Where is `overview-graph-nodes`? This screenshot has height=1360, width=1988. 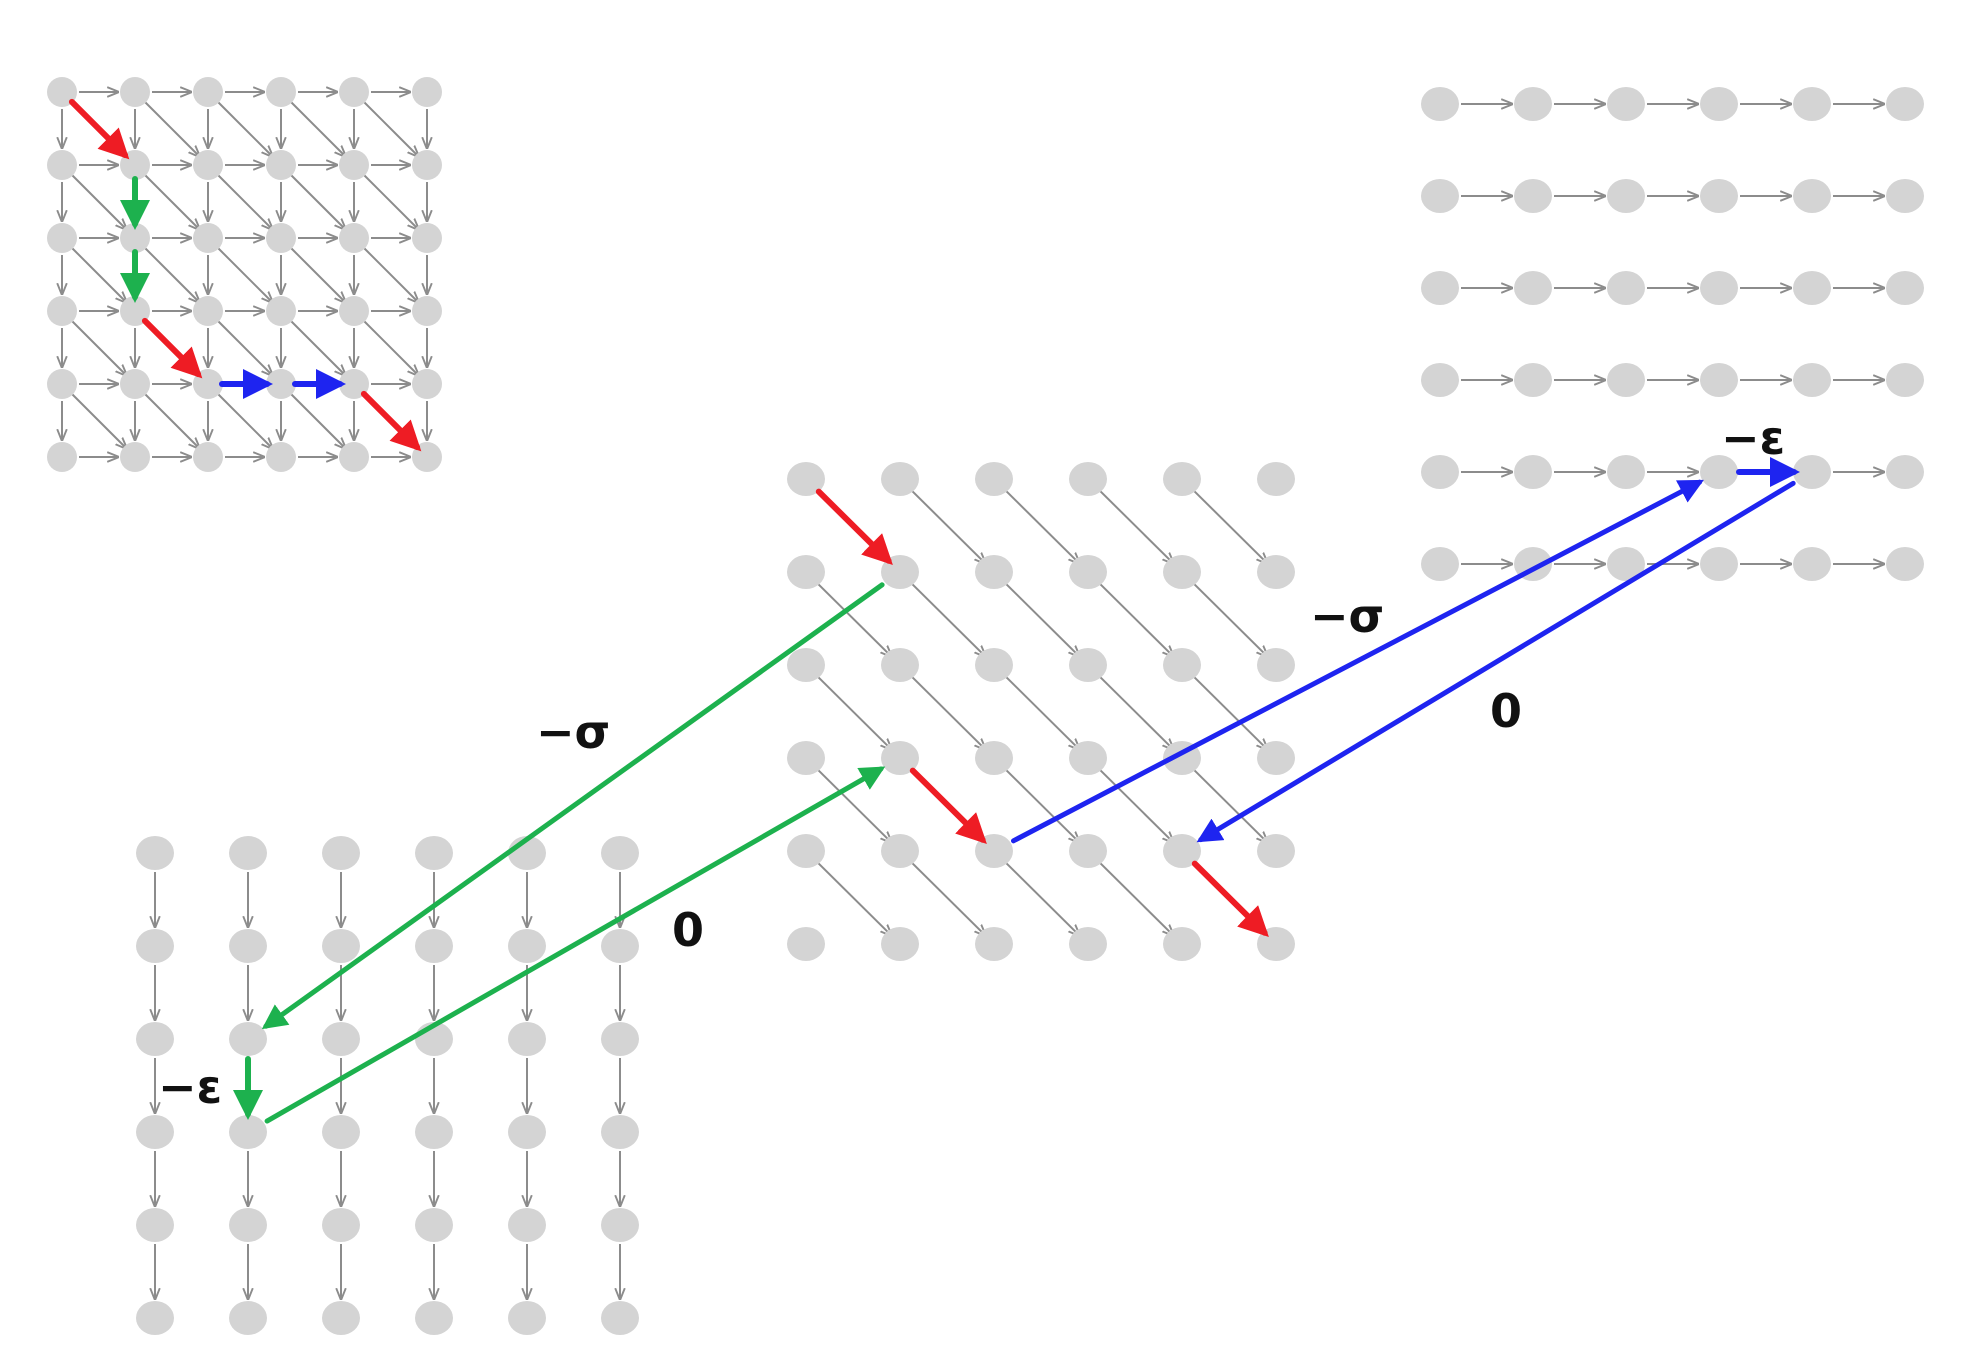 overview-graph-nodes is located at coordinates (244, 274).